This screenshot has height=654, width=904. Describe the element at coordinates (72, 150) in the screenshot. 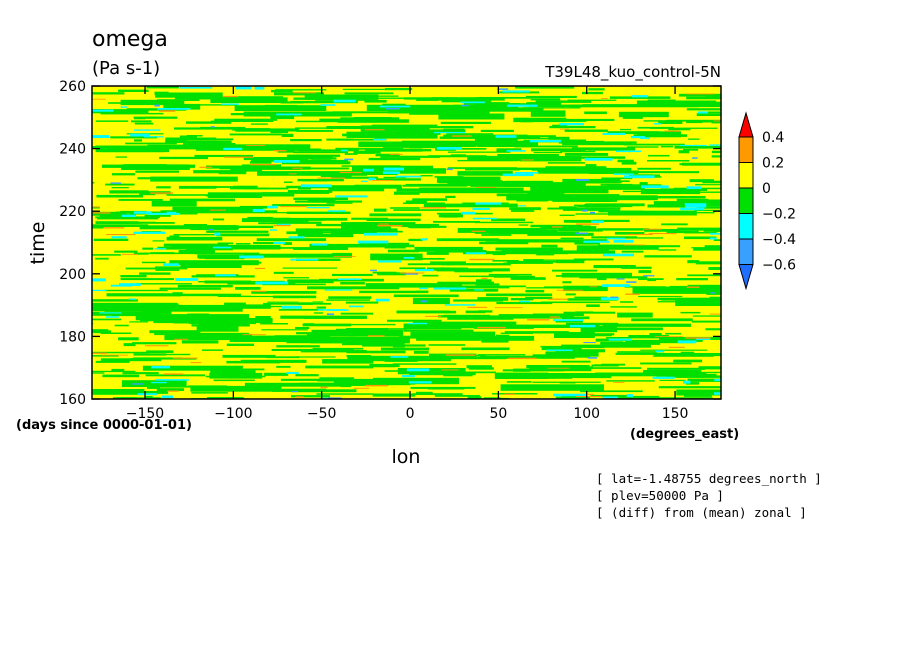

I see `y-tick-label: 240` at that location.